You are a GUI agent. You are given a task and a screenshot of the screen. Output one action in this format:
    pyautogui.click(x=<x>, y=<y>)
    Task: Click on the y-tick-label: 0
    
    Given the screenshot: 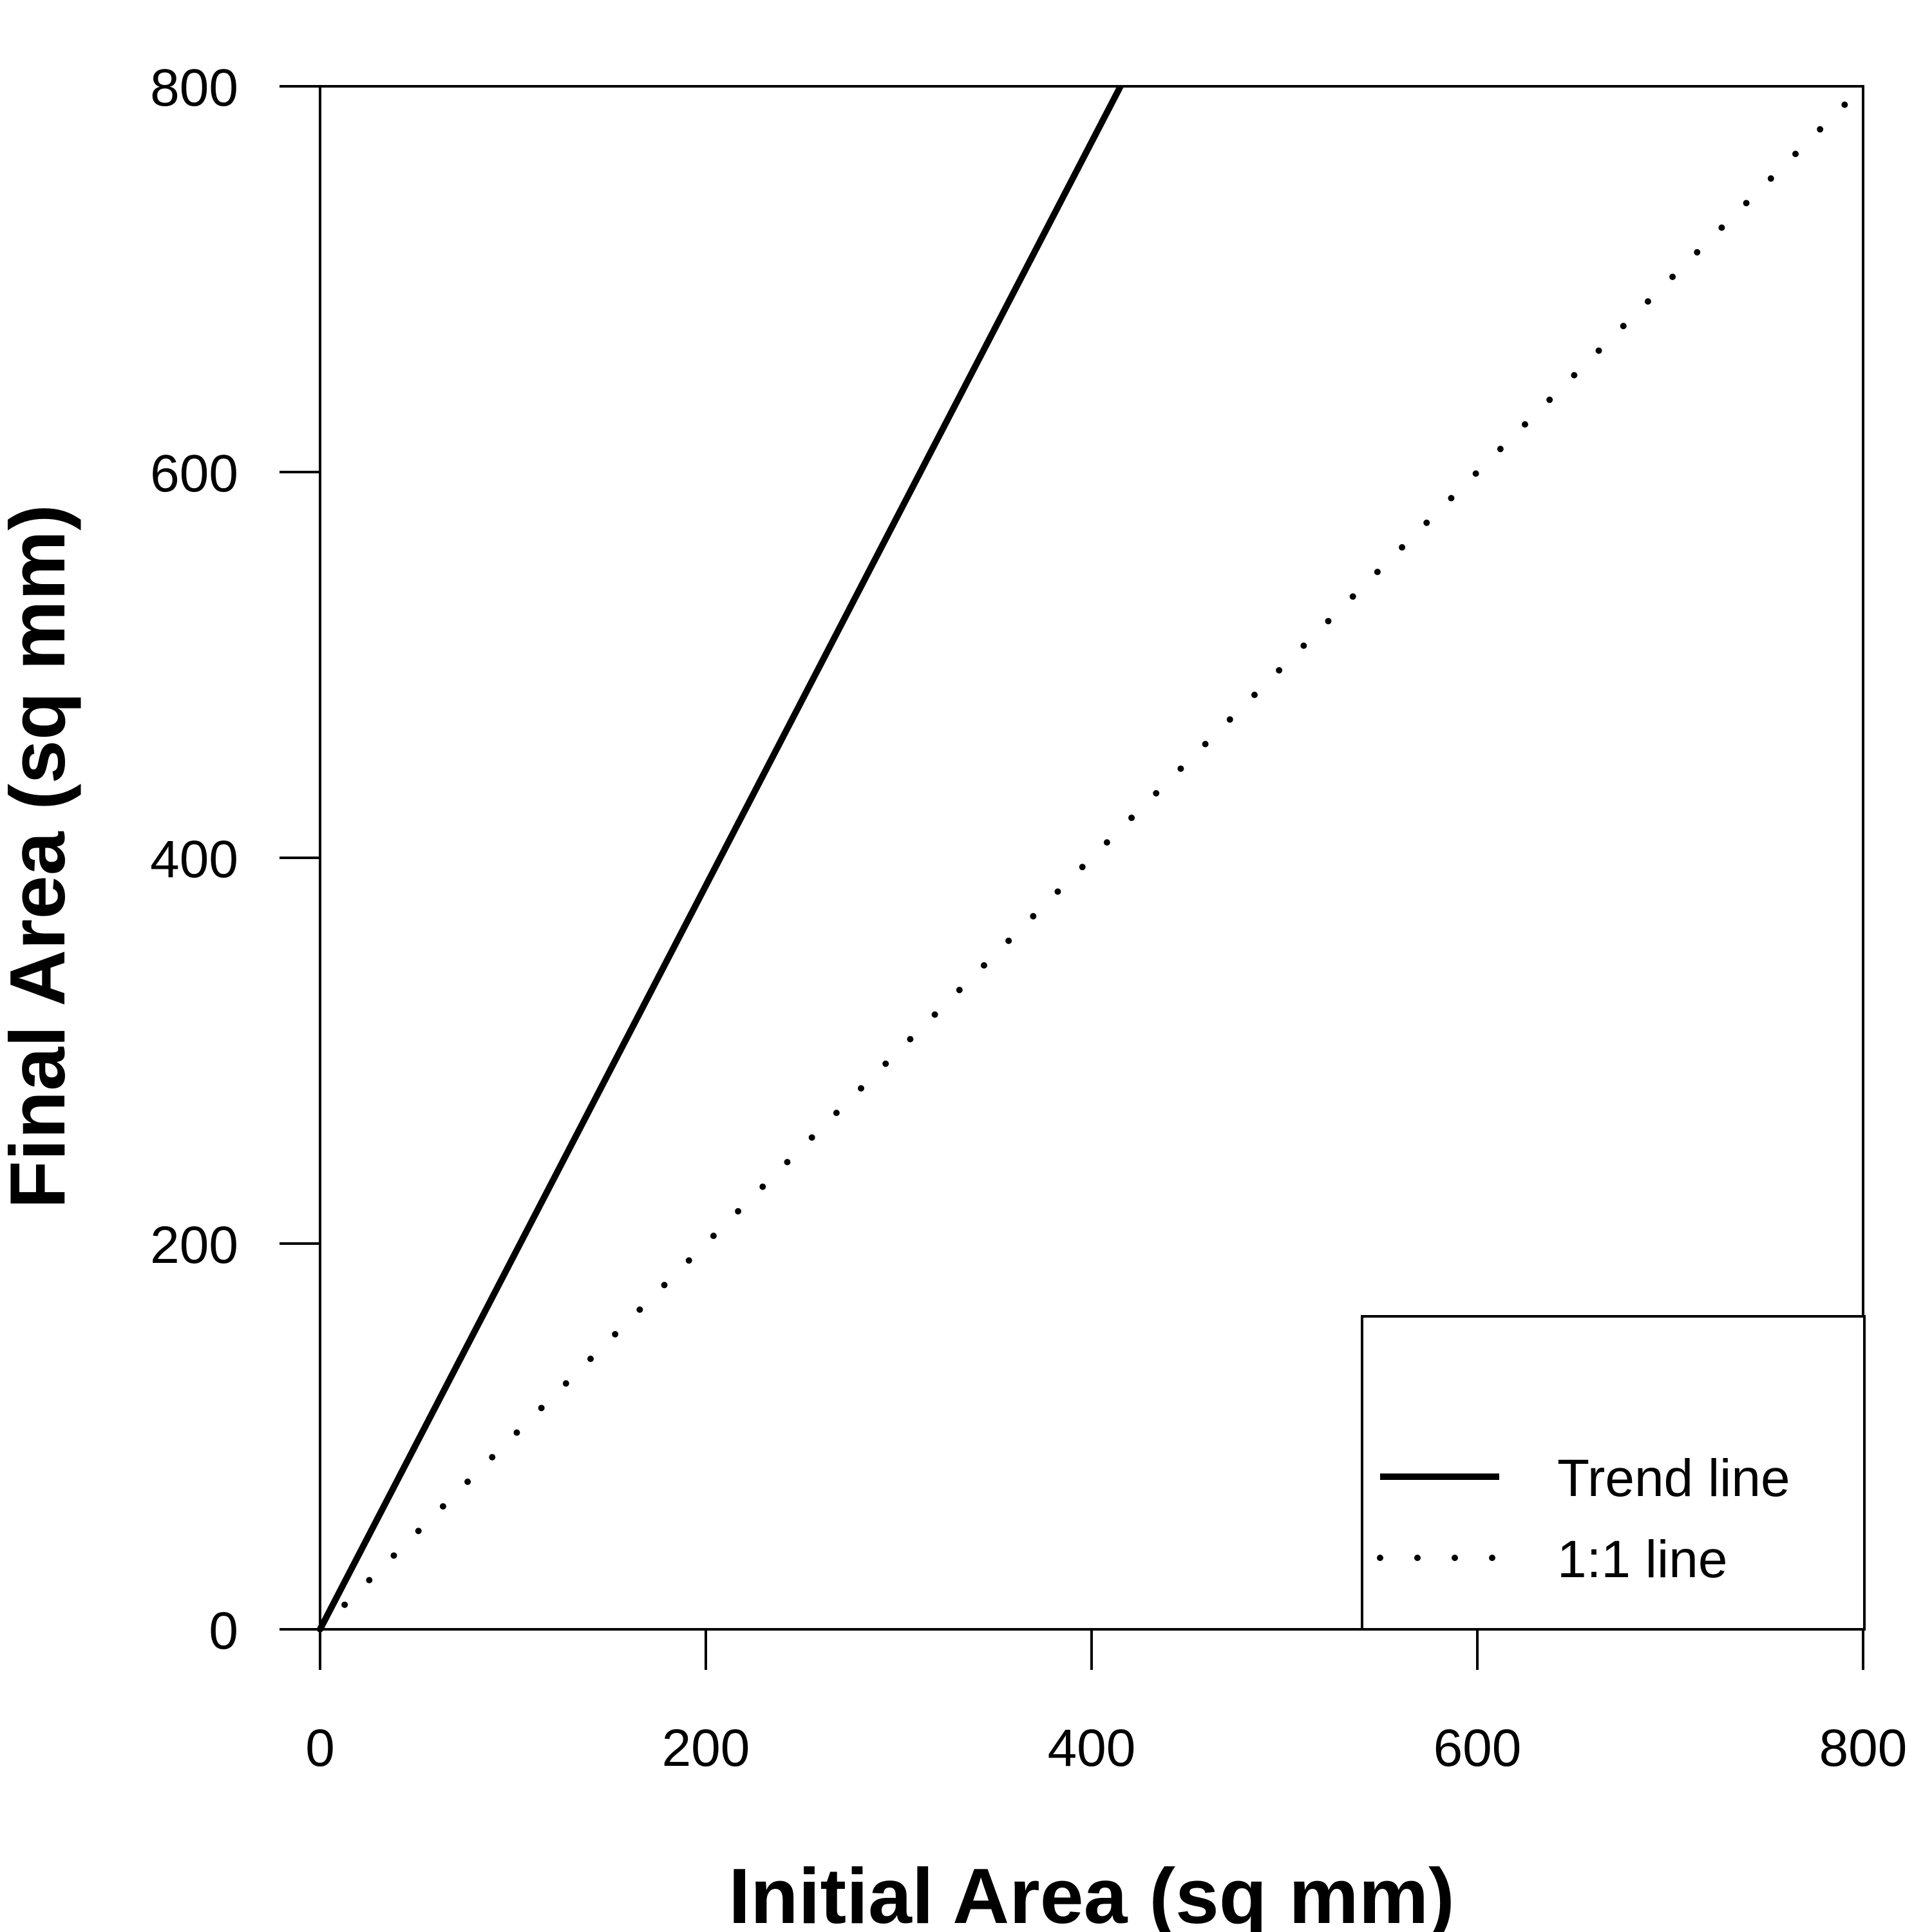 What is the action you would take?
    pyautogui.click(x=224, y=1631)
    